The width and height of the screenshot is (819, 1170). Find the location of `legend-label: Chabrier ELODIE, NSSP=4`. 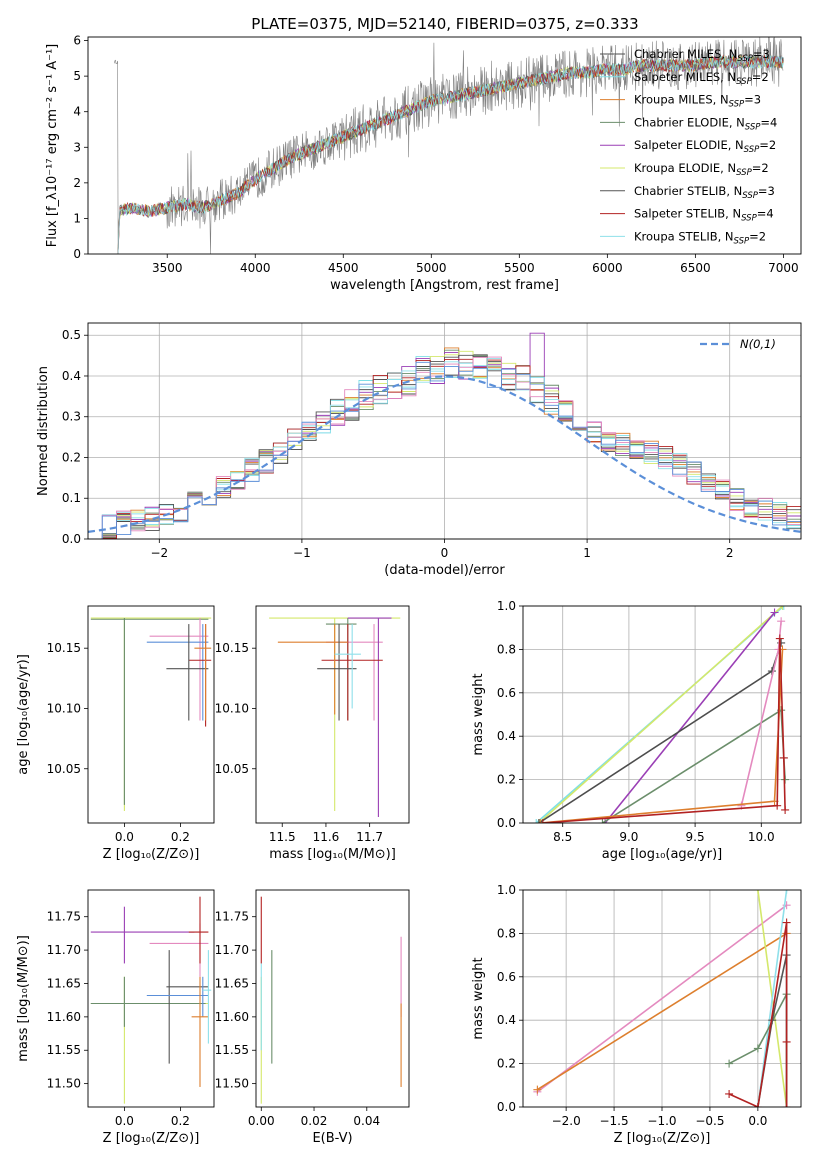

legend-label: Chabrier ELODIE, NSSP=4 is located at coordinates (705, 123).